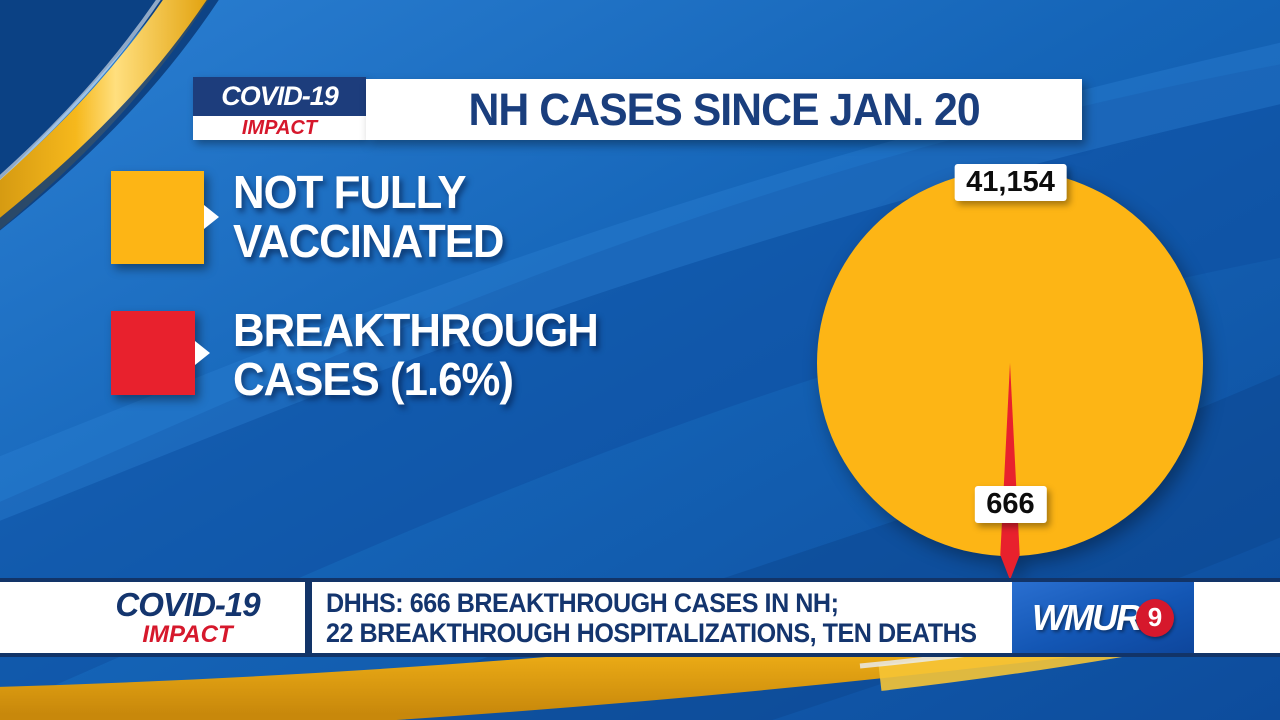  I want to click on wmur-channel-9-badge: 9, so click(1154, 617).